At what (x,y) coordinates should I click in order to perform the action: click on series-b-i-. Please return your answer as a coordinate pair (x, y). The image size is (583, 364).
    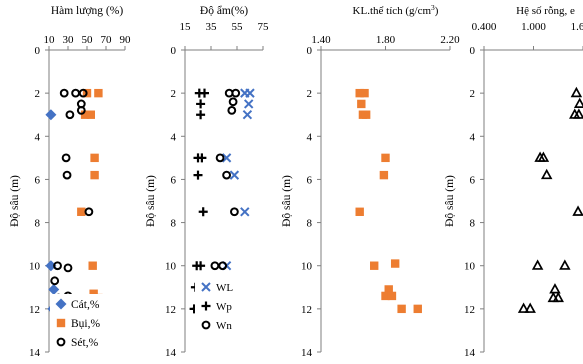
    Looking at the image, I should click on (90, 195).